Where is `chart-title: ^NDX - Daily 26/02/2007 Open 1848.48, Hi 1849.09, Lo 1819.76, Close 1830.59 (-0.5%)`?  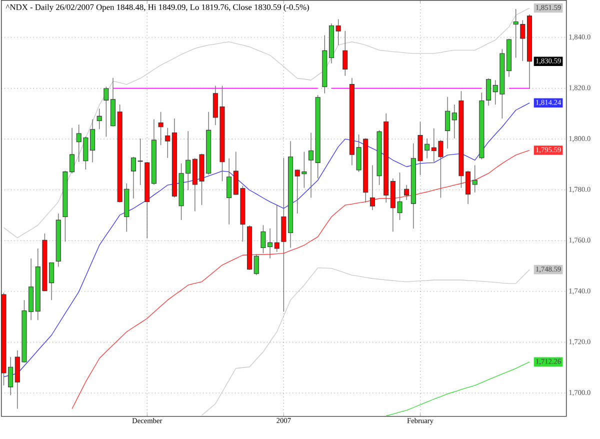 chart-title: ^NDX - Daily 26/02/2007 Open 1848.48, Hi 1849.09, Lo 1819.76, Close 1830.59 (-0.5%) is located at coordinates (157, 8).